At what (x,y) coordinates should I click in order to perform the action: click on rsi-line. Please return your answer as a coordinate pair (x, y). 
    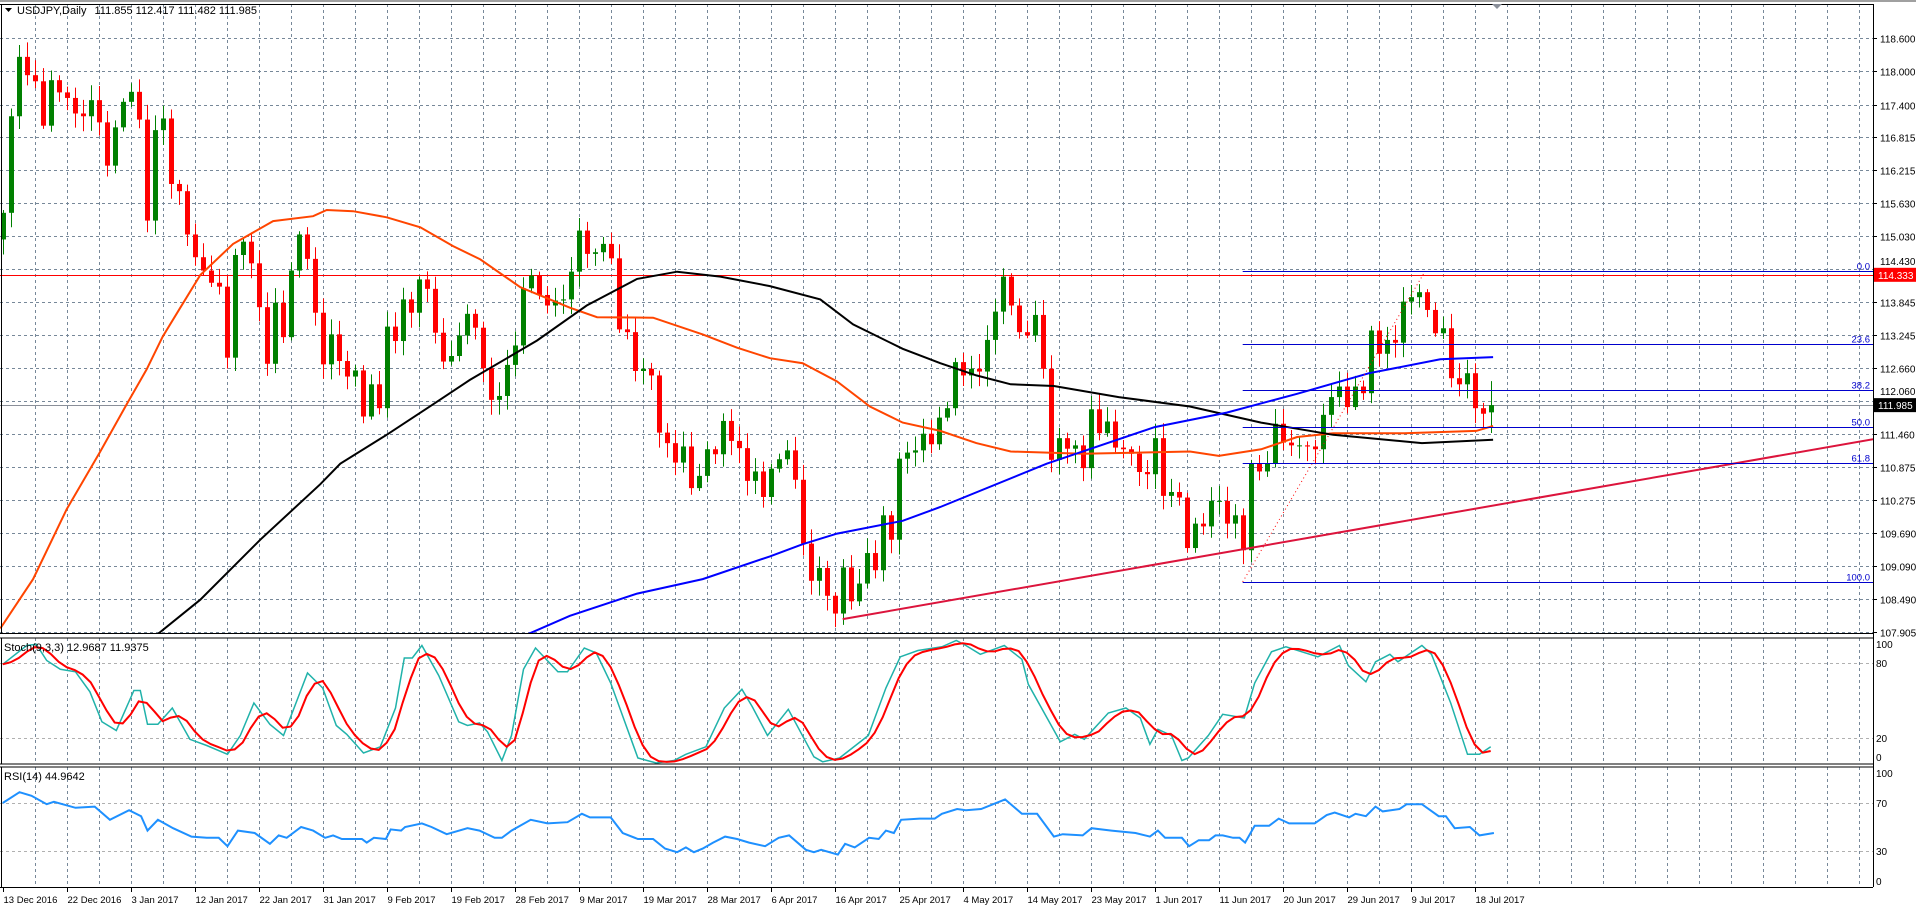
    Looking at the image, I should click on (748, 823).